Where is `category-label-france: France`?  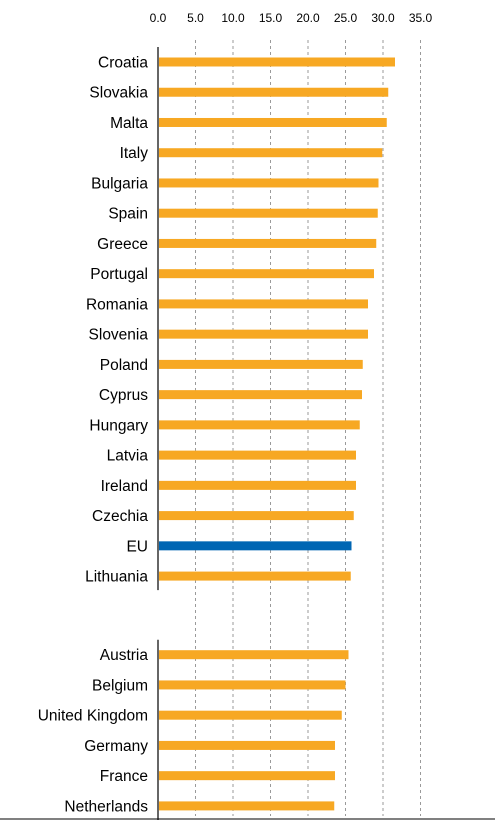 category-label-france: France is located at coordinates (124, 776).